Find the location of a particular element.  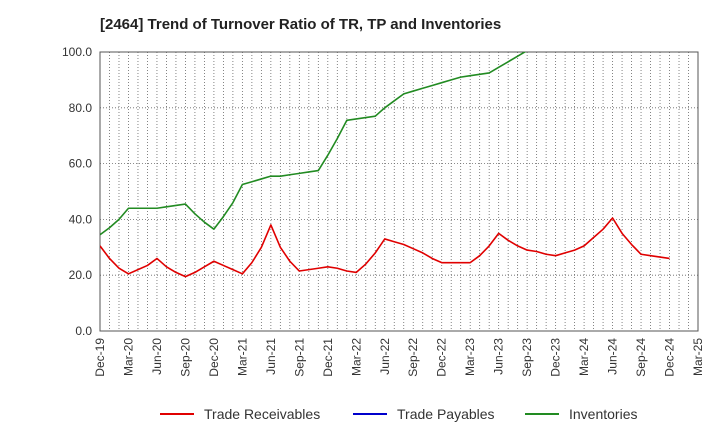

x-tick-label: Dec-20 is located at coordinates (214, 357).